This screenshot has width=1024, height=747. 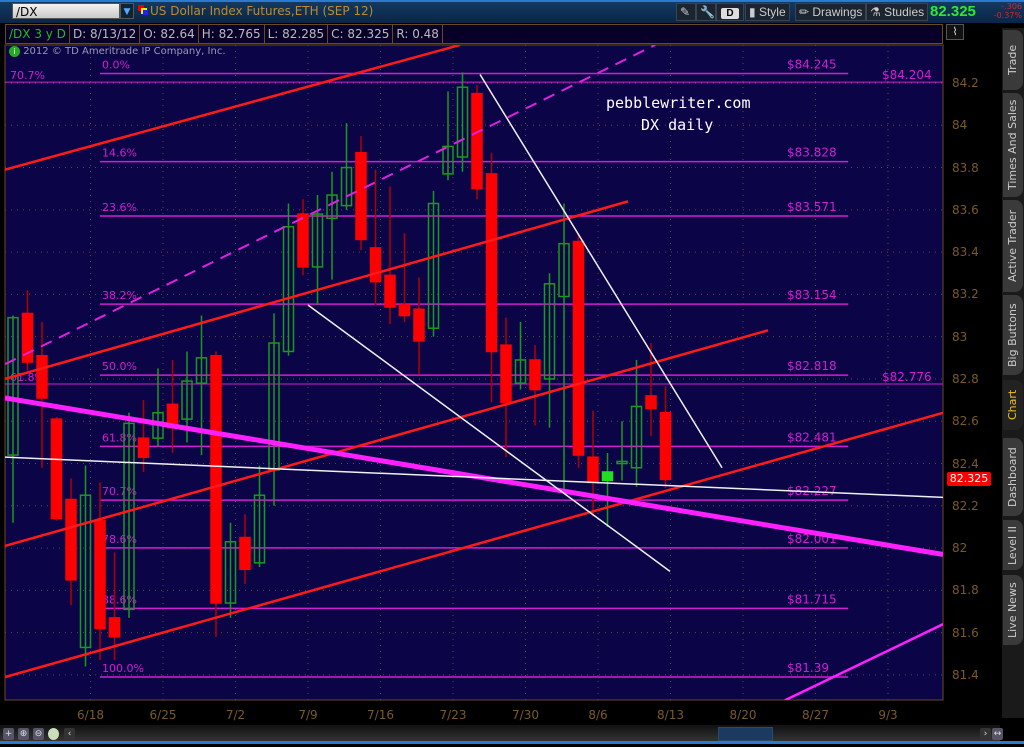 I want to click on link-color-icon, so click(x=143, y=10).